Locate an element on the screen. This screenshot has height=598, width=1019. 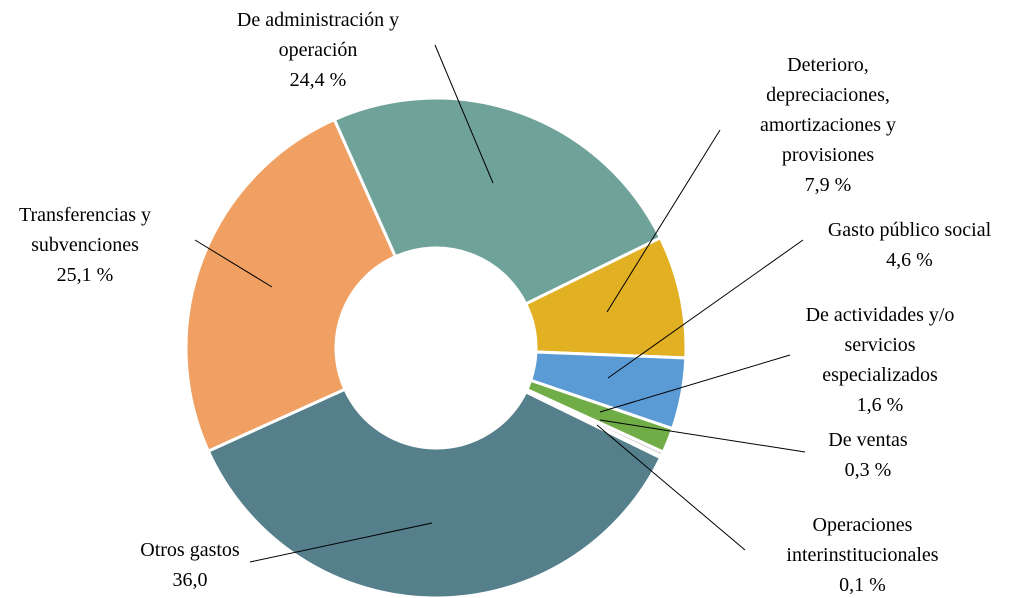
slice-label: Otros gastos 36,0 is located at coordinates (190, 565).